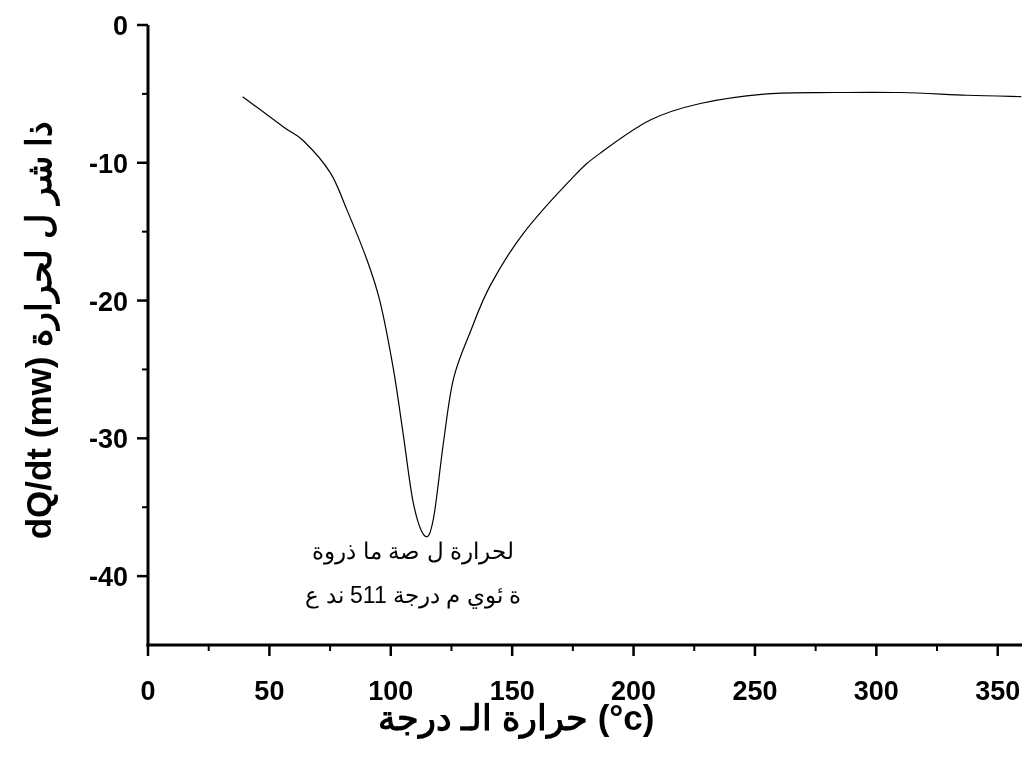 Image resolution: width=1032 pixels, height=764 pixels. I want to click on y-tick-label: -20, so click(108, 301).